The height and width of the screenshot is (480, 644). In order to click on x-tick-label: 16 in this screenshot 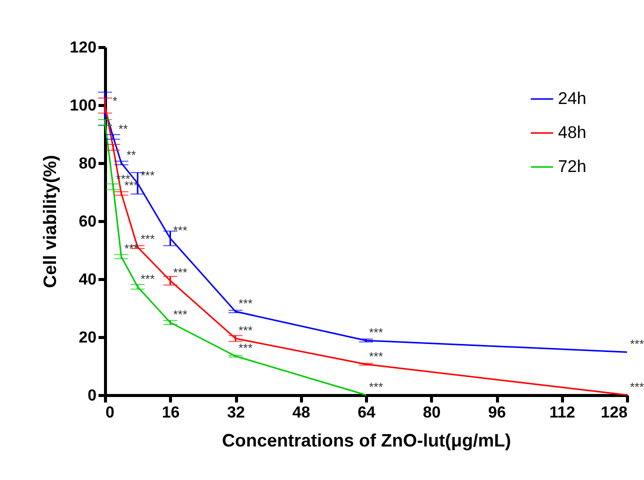, I will do `click(171, 413)`.